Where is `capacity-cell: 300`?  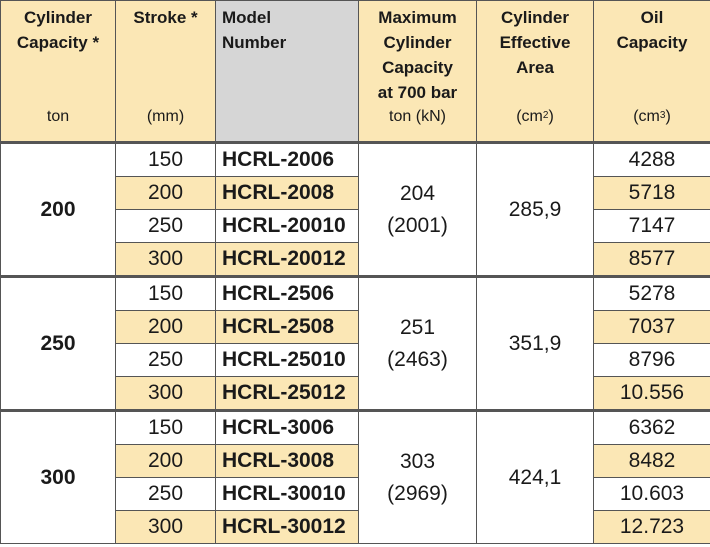 capacity-cell: 300 is located at coordinates (58, 476).